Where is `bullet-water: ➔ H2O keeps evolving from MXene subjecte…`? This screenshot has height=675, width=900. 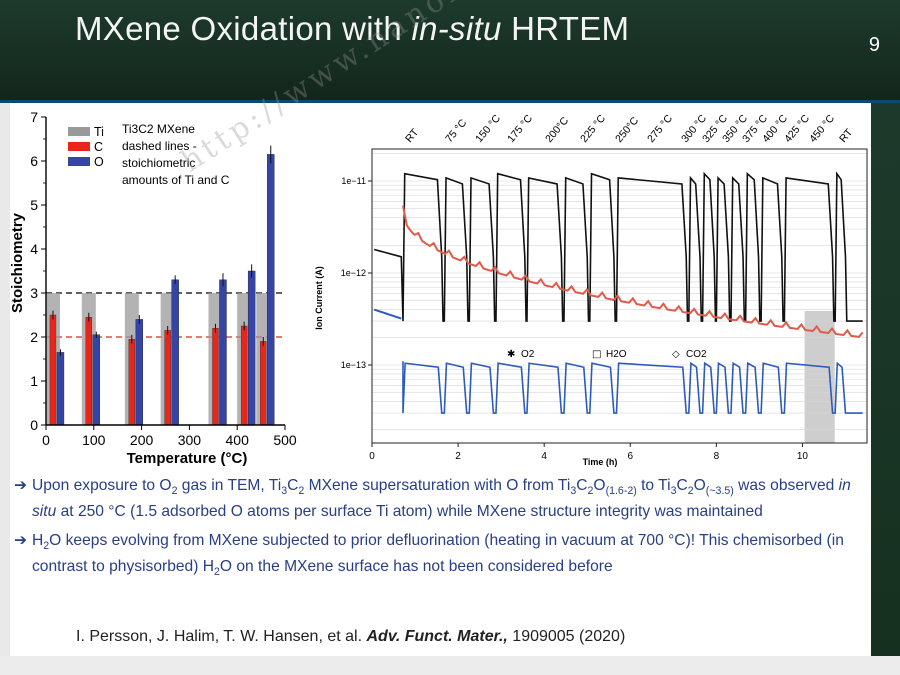
bullet-water: ➔ H2O keeps evolving from MXene subjecte… is located at coordinates (429, 555).